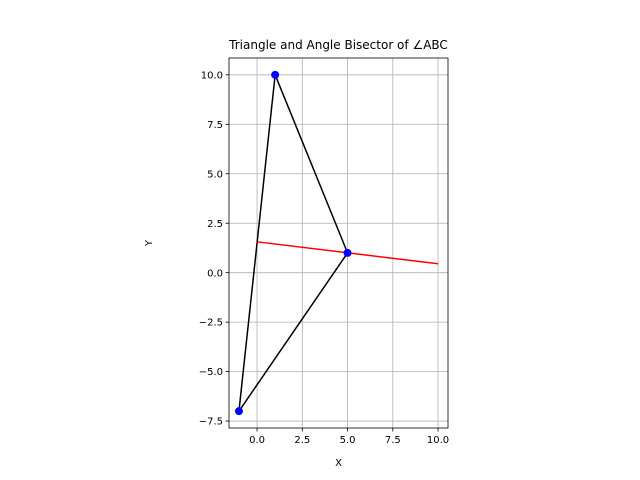  I want to click on y-tick-label: −7.5, so click(211, 422).